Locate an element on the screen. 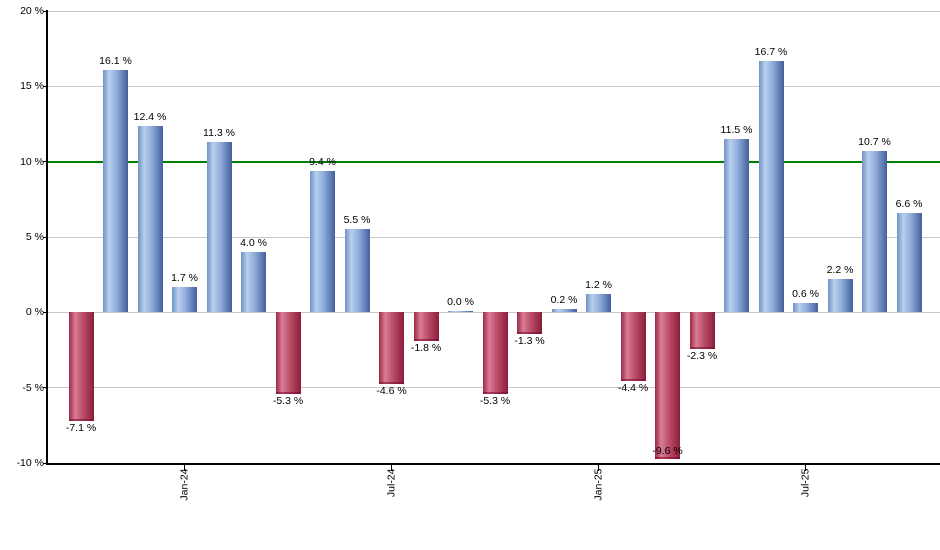  y-axis-label: 10 % is located at coordinates (32, 161).